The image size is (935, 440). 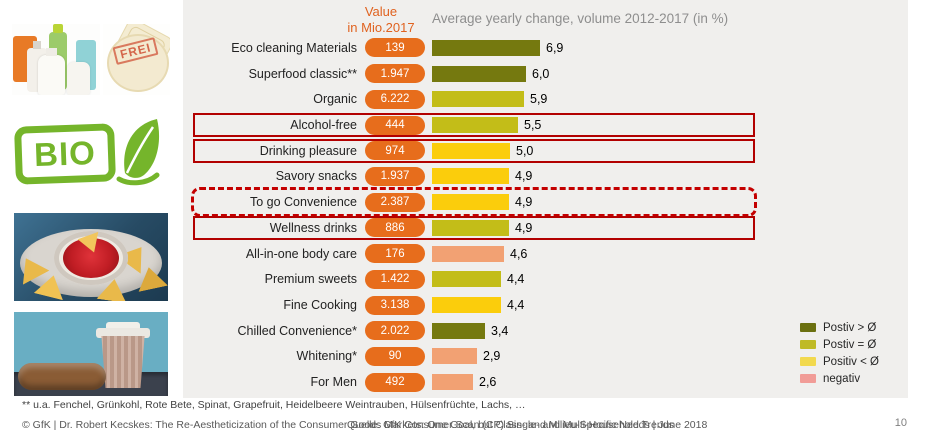 I want to click on bio-stamp-frame: BIO, so click(x=65, y=154).